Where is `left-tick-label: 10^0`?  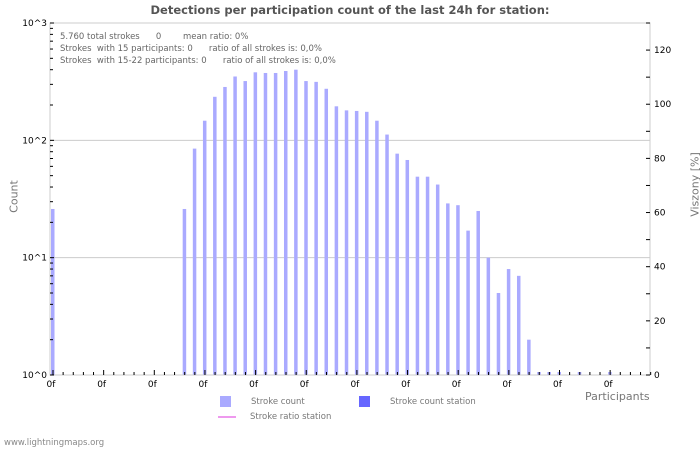 left-tick-label: 10^0 is located at coordinates (34, 376).